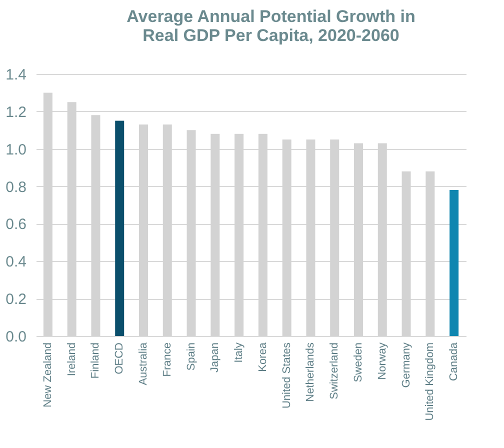 Image resolution: width=504 pixels, height=448 pixels. What do you see at coordinates (382, 361) in the screenshot?
I see `x-tick-label: Norway` at bounding box center [382, 361].